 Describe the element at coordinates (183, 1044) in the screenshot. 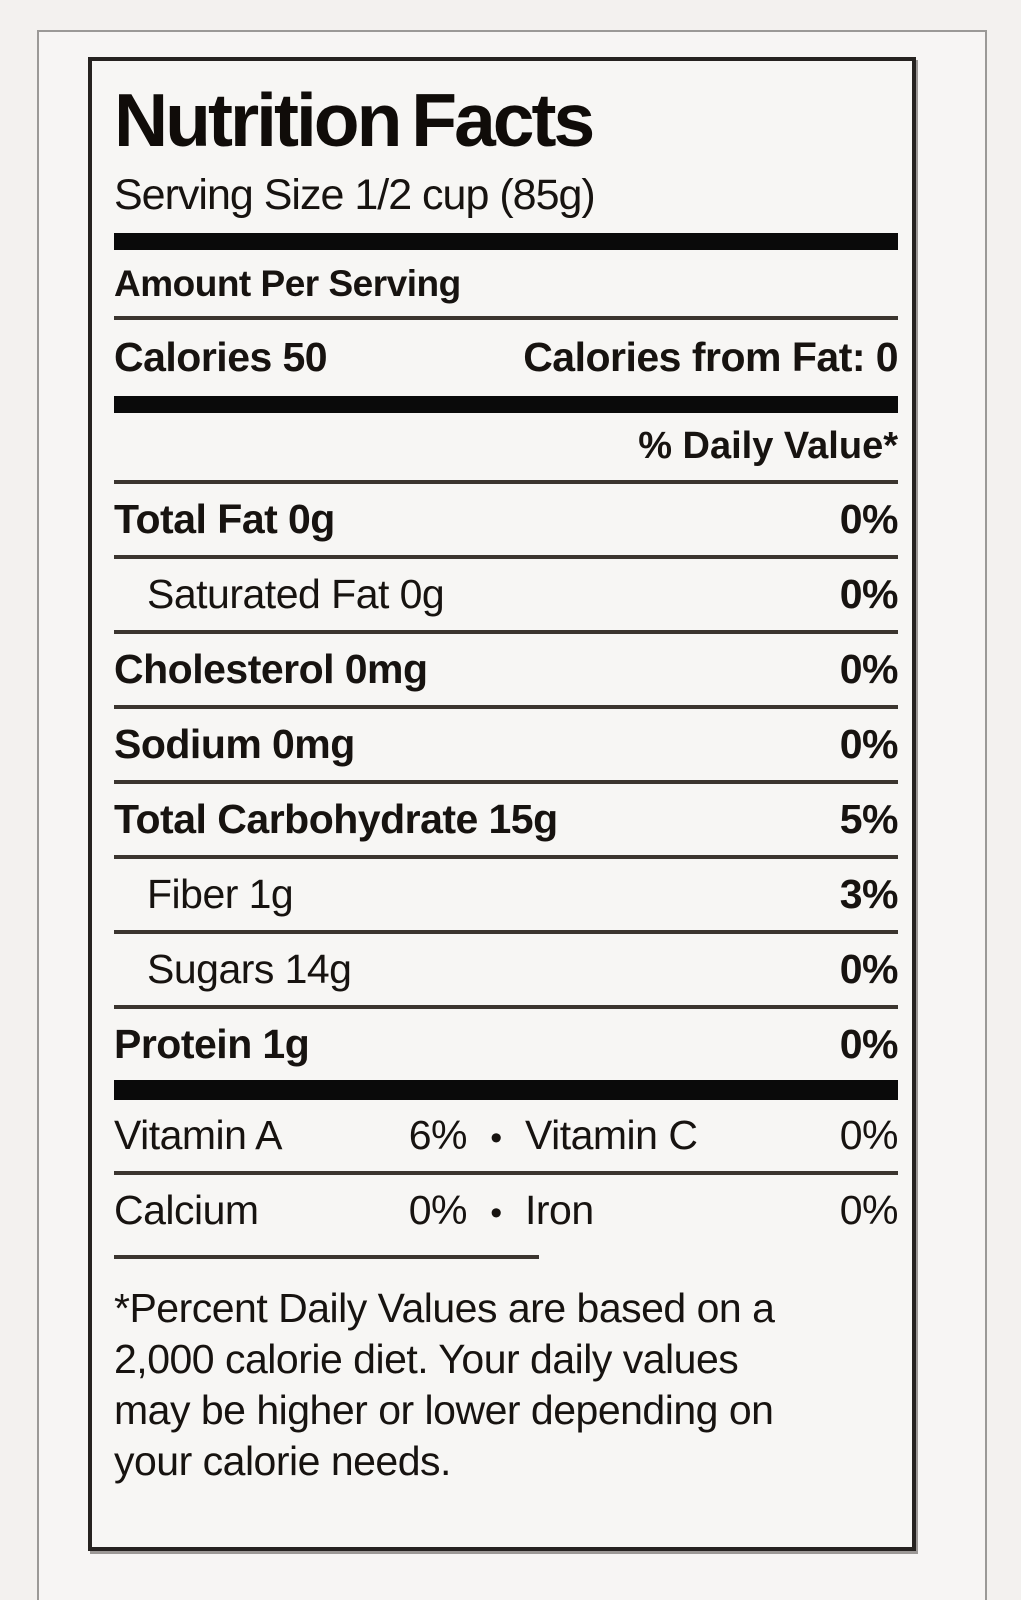

I see `nutrient-name: Protein` at that location.